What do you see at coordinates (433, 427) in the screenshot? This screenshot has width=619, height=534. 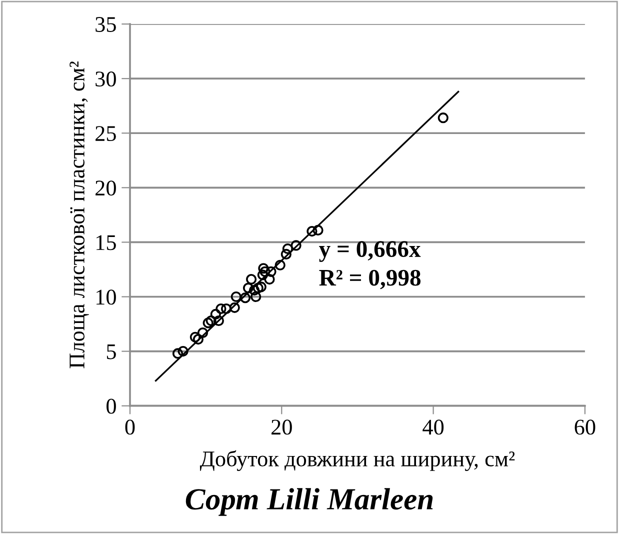 I see `x-tick-label: 40` at bounding box center [433, 427].